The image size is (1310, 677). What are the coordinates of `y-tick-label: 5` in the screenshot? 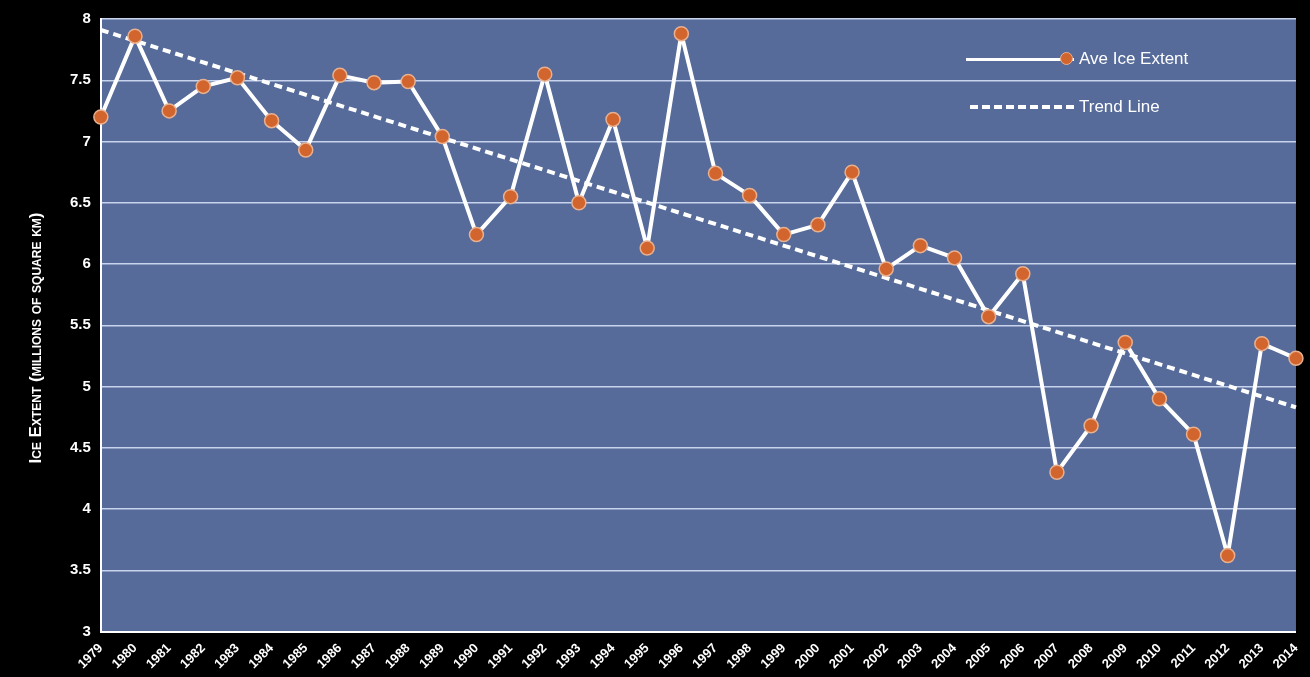 It's located at (86, 385).